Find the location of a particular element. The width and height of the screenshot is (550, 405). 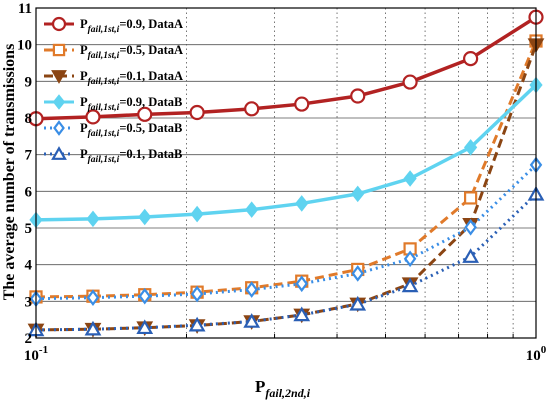

y-tick-label: 4 is located at coordinates (29, 266).